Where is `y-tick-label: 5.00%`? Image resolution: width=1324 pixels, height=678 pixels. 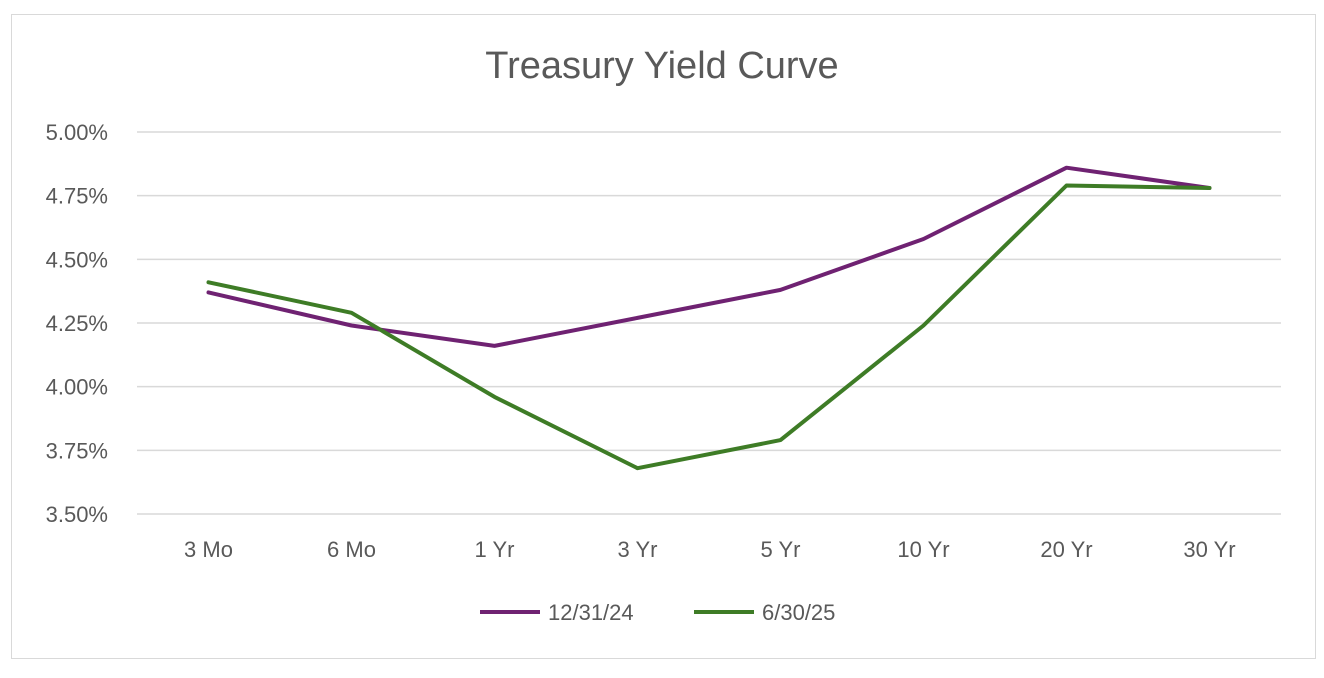 y-tick-label: 5.00% is located at coordinates (77, 132).